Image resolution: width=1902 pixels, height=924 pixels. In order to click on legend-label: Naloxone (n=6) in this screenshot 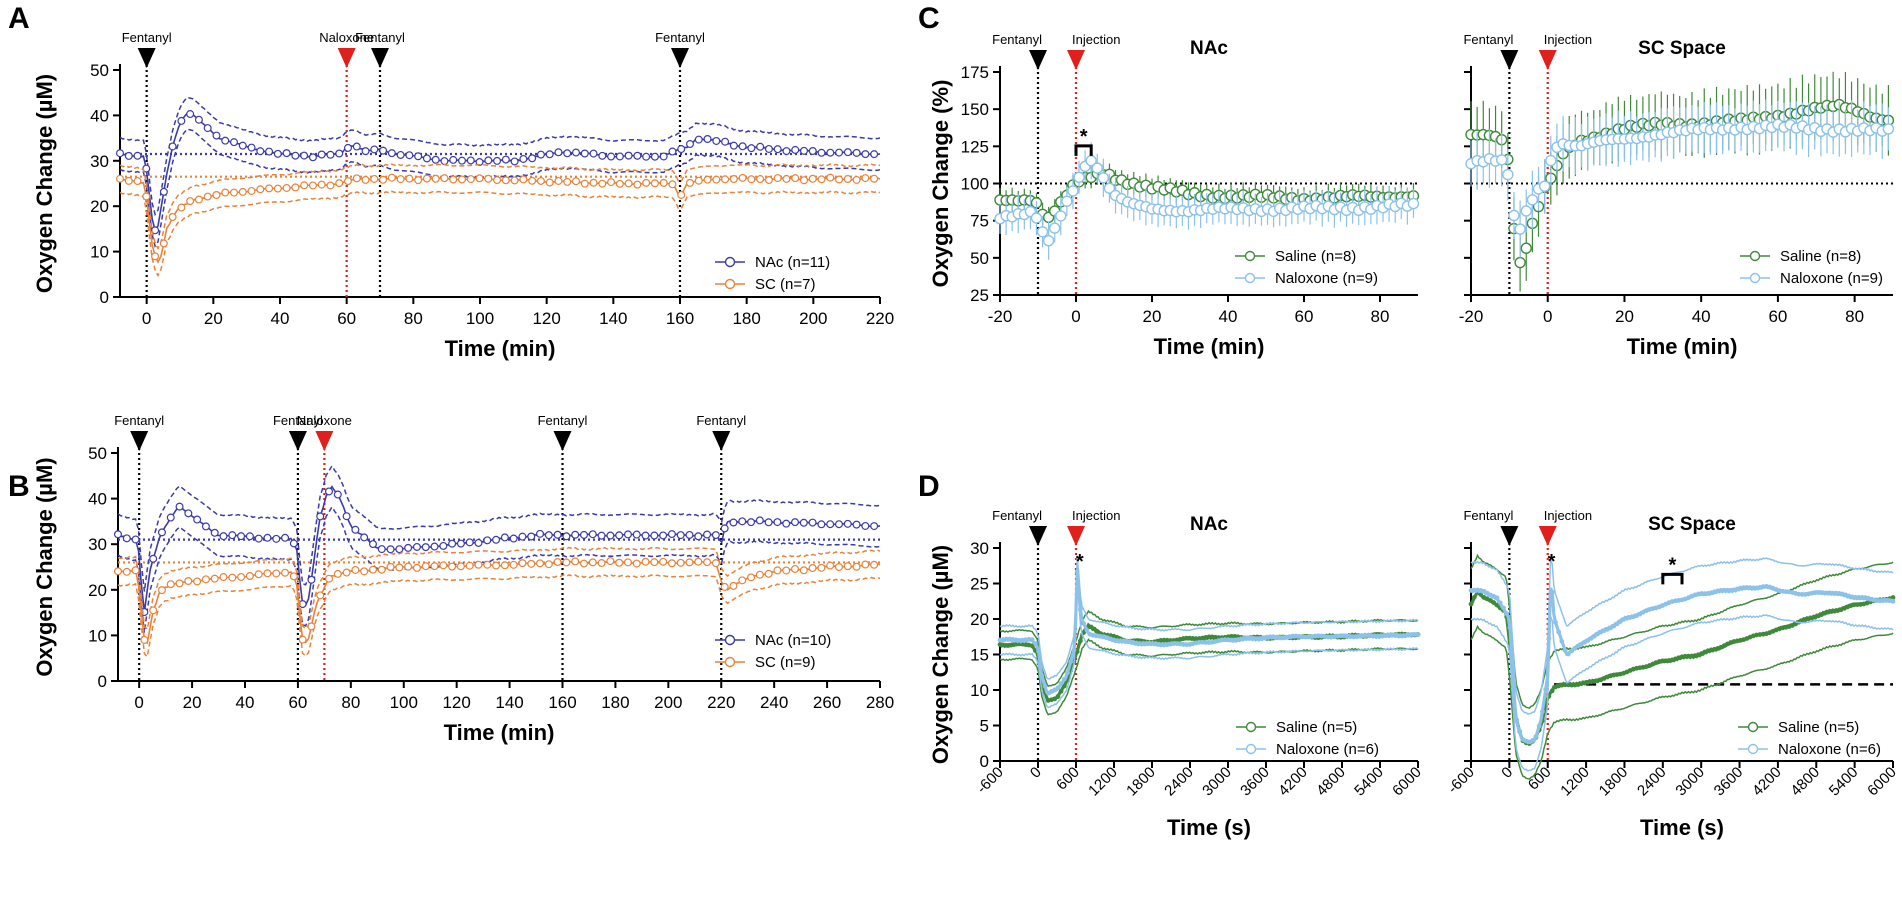, I will do `click(1829, 749)`.